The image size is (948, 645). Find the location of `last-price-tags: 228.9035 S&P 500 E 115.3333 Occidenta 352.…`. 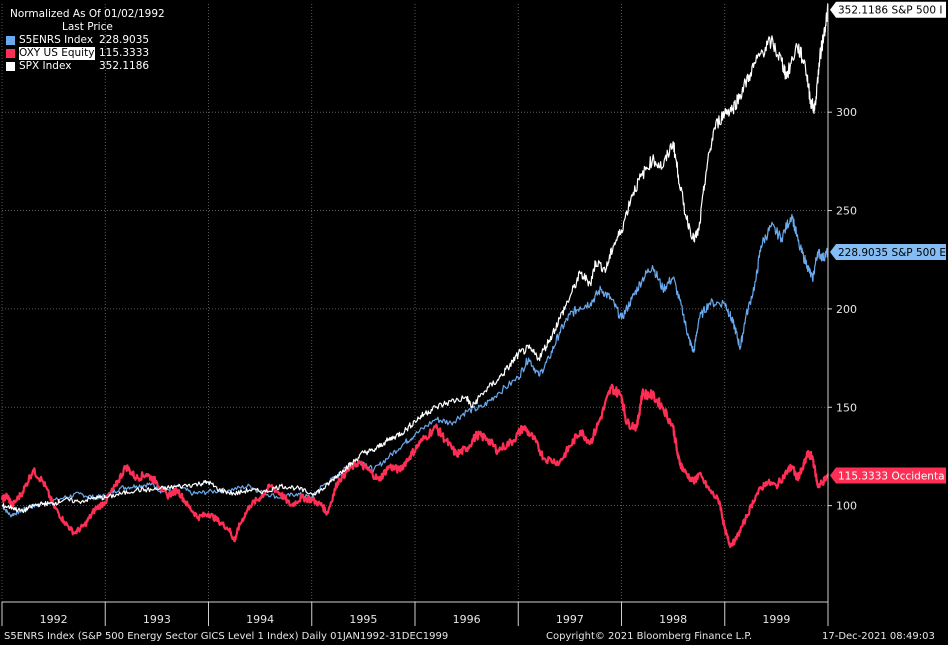

last-price-tags: 228.9035 S&P 500 E 115.3333 Occidenta 352.… is located at coordinates (888, 242).